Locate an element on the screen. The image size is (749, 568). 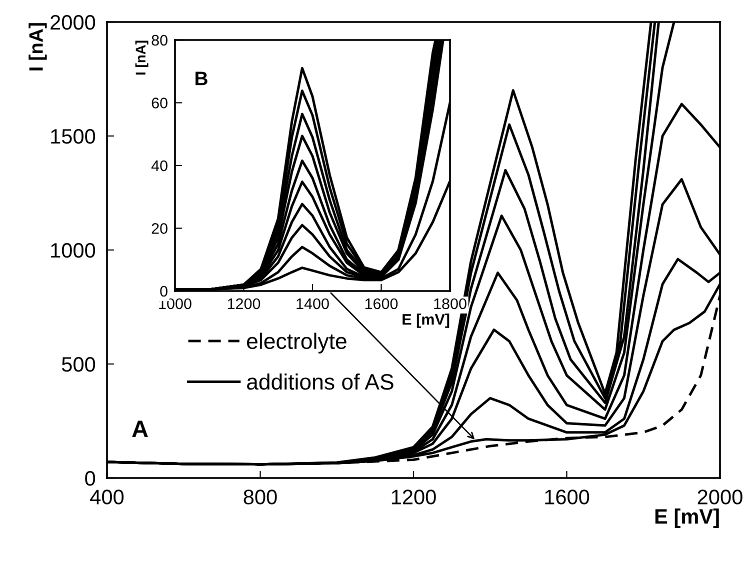
y-tick-label: 20 is located at coordinates (160, 228).